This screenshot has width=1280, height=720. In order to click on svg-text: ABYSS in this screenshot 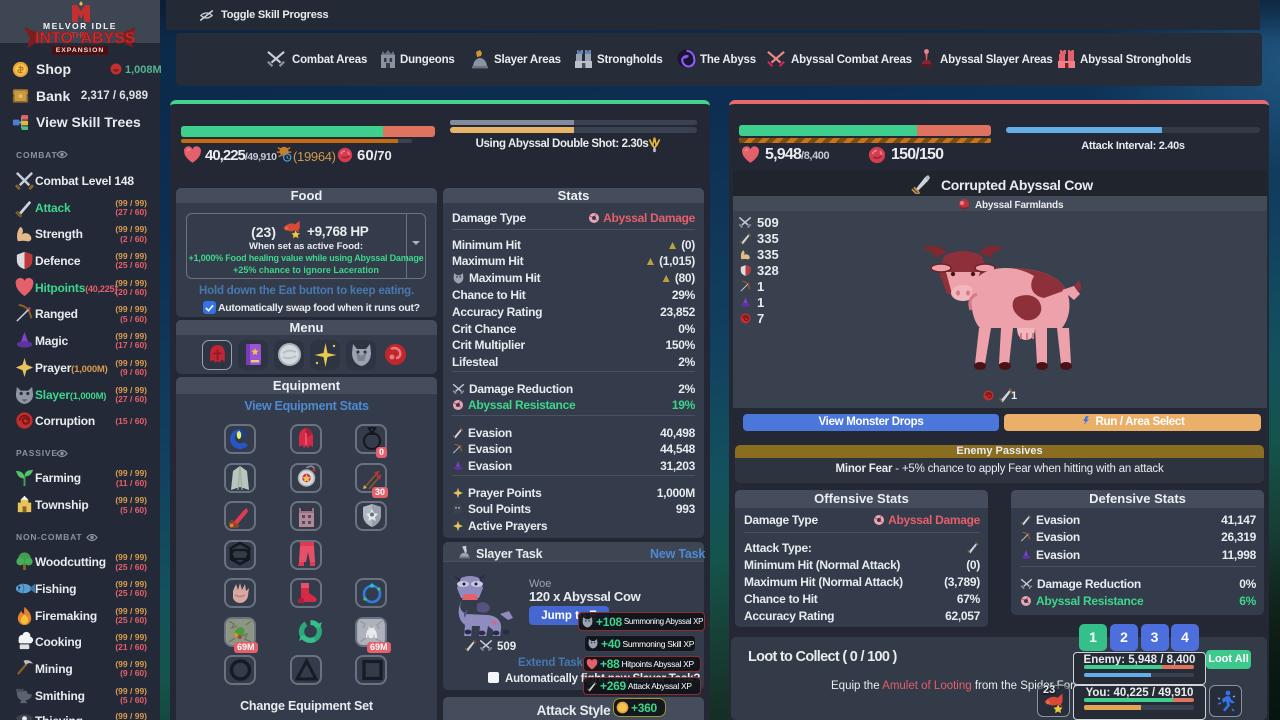, I will do `click(107, 38)`.